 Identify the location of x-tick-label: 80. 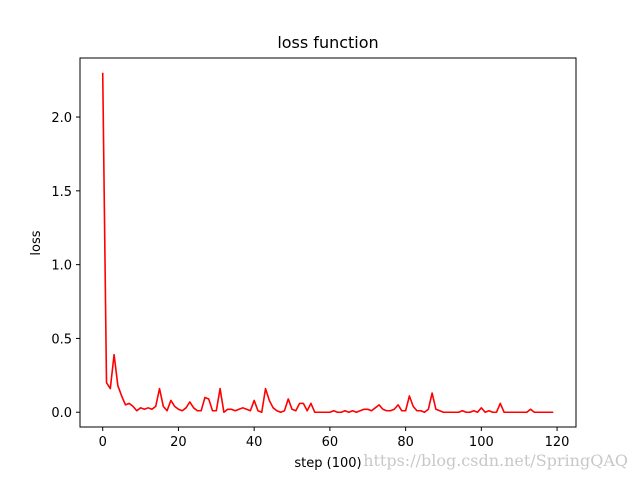
(405, 442).